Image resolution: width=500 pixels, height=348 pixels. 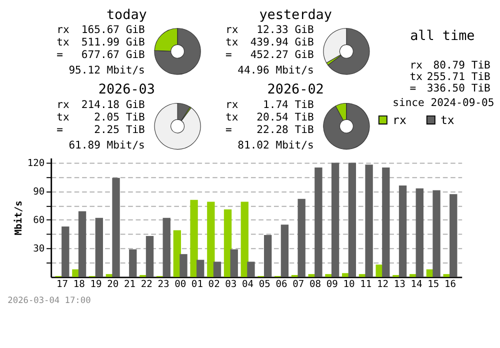 I want to click on x-tick-label: 22, so click(x=146, y=284).